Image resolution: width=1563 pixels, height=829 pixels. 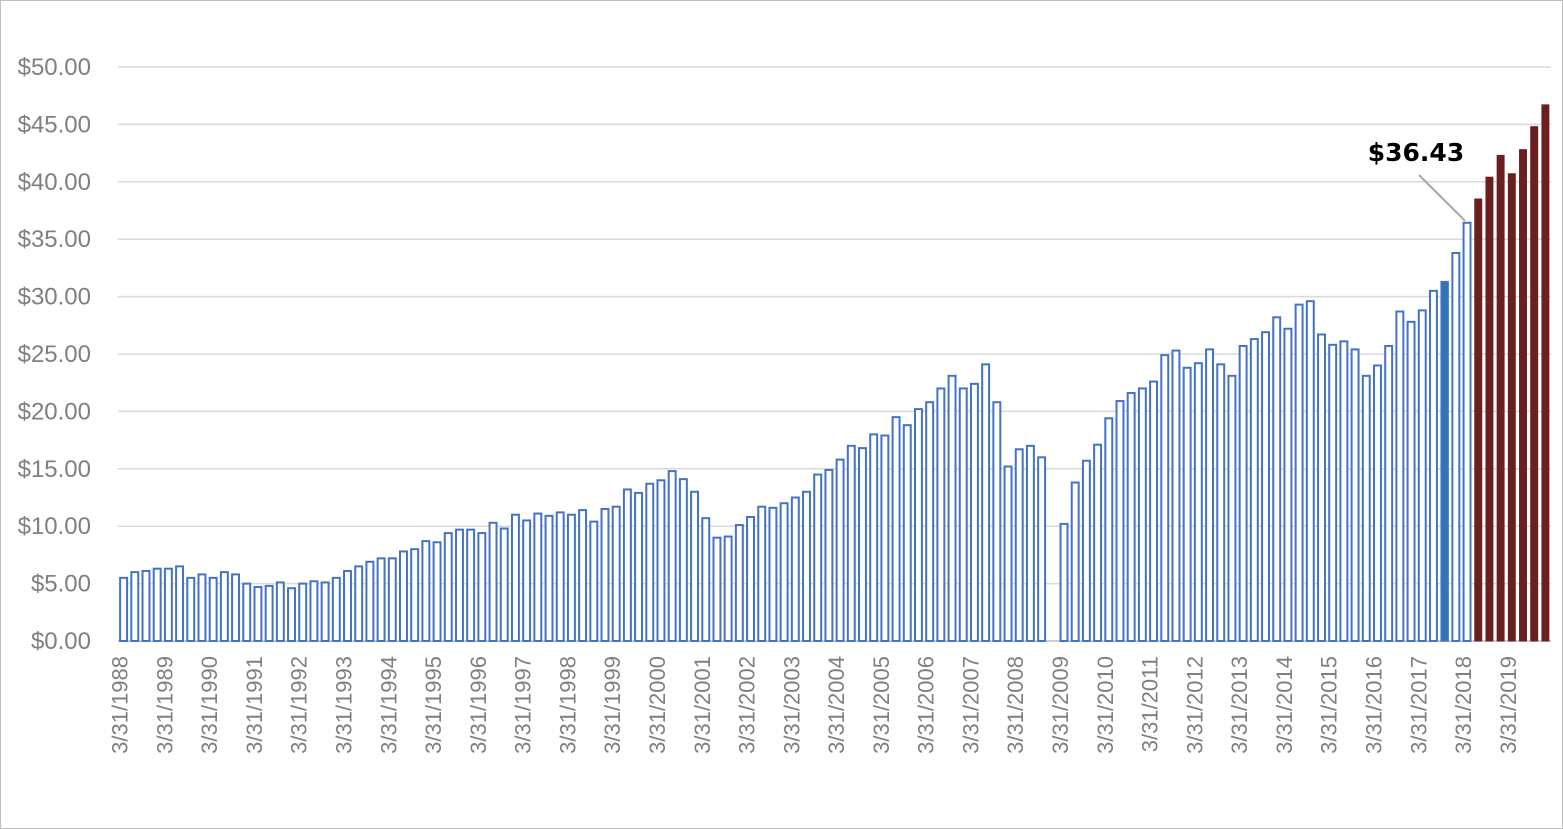 I want to click on y-tick-label: $40.00, so click(x=54, y=182).